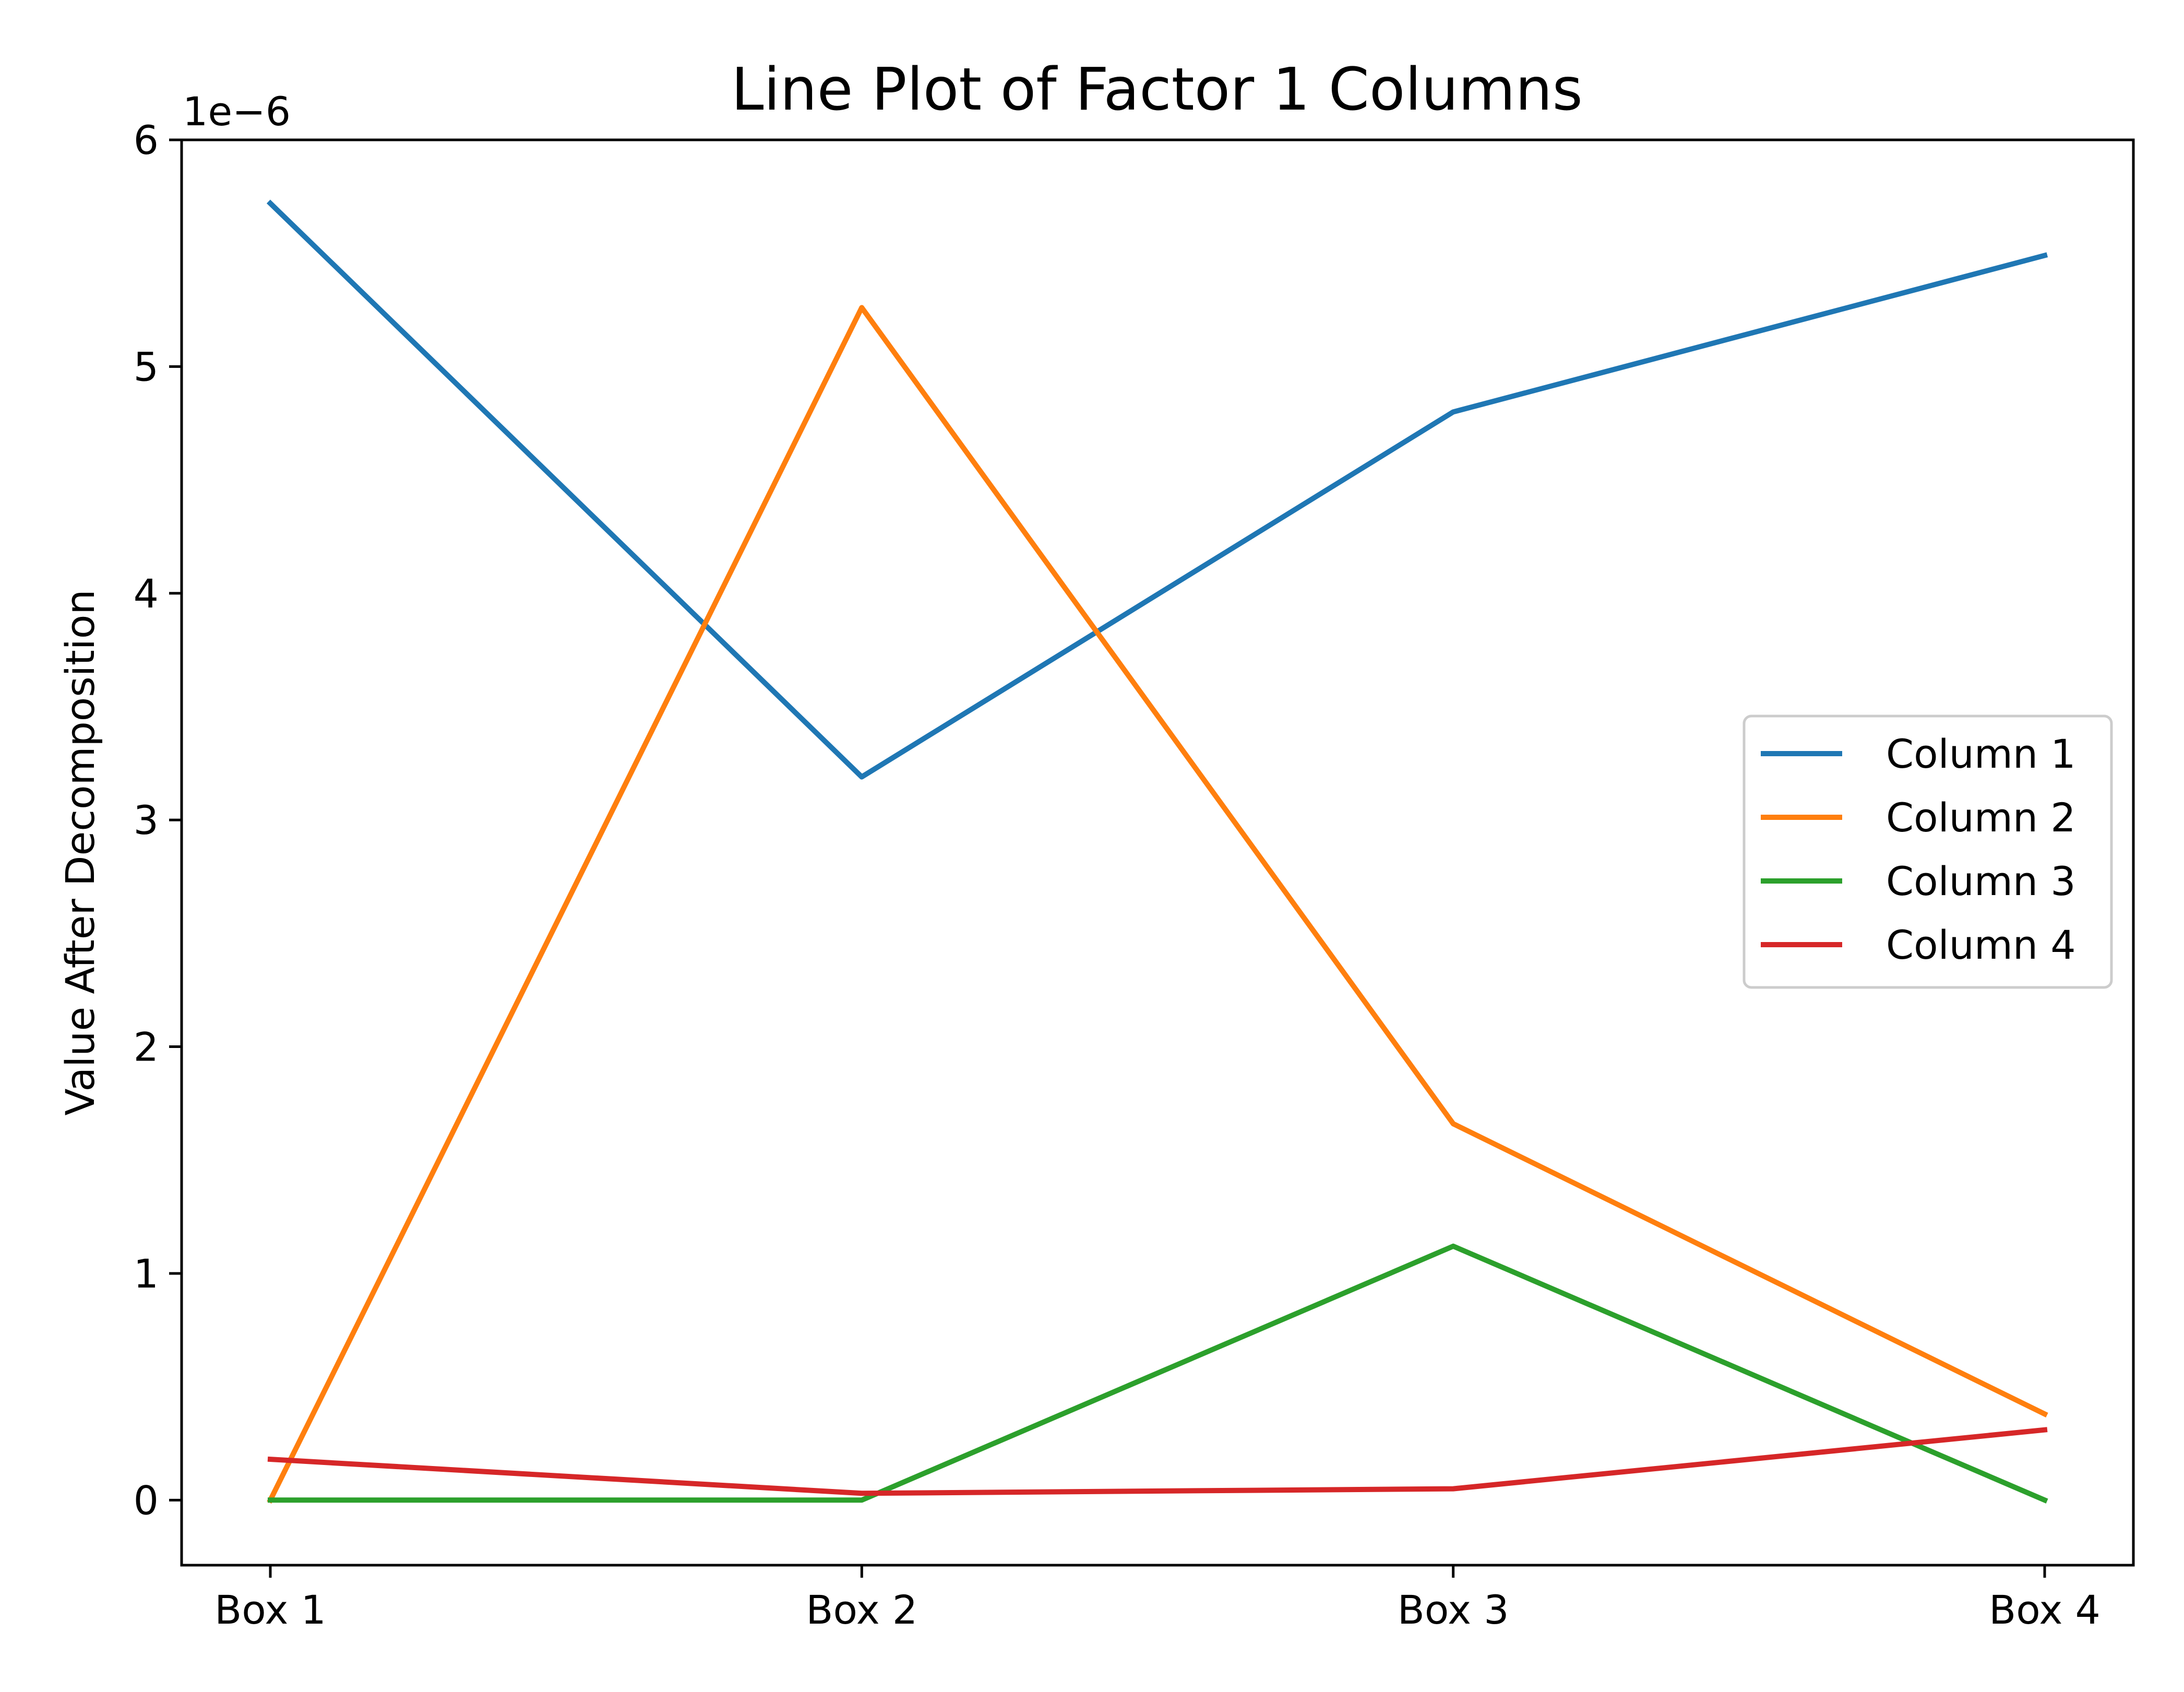 Image resolution: width=2184 pixels, height=1692 pixels. Describe the element at coordinates (1157, 90) in the screenshot. I see `chart-title: Line Plot of Factor 1 Columns` at that location.